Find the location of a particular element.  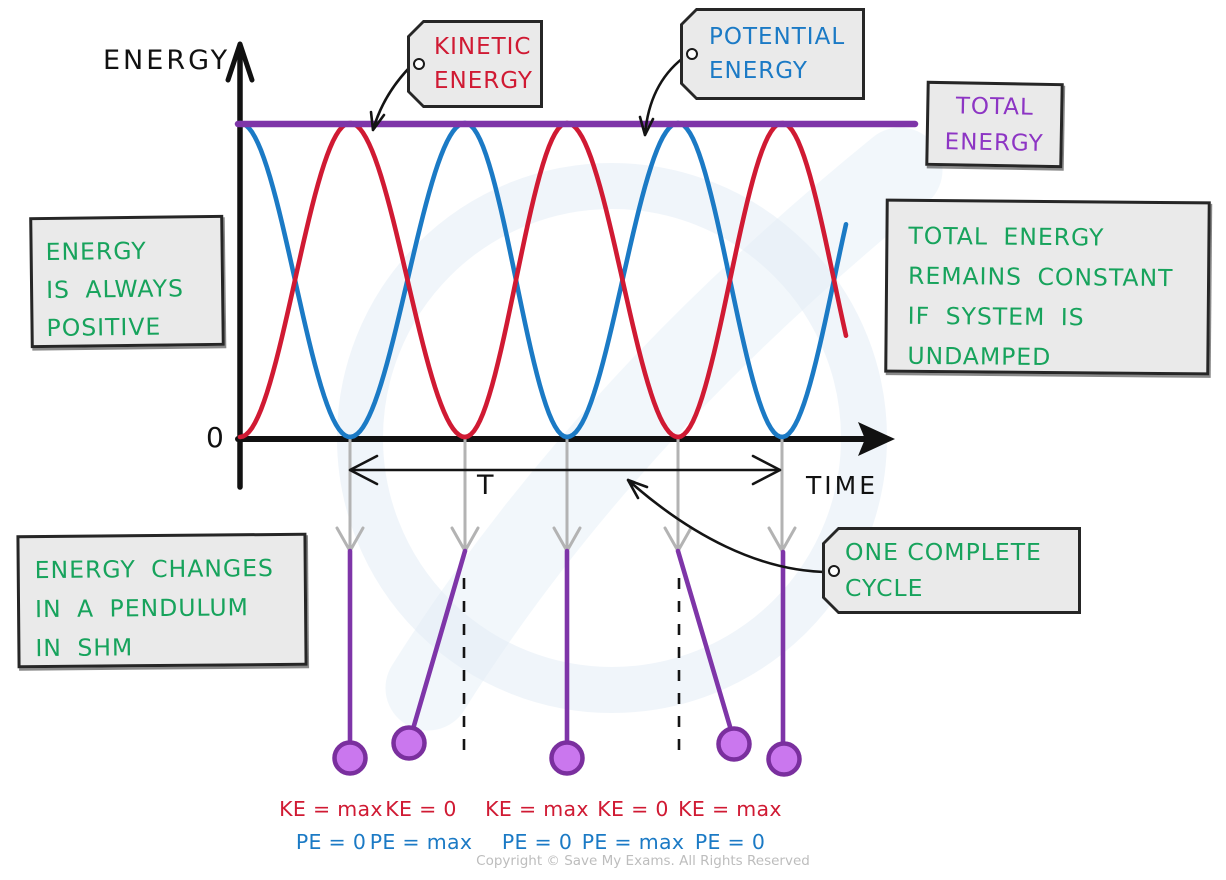

period-arrow is located at coordinates (565, 470).